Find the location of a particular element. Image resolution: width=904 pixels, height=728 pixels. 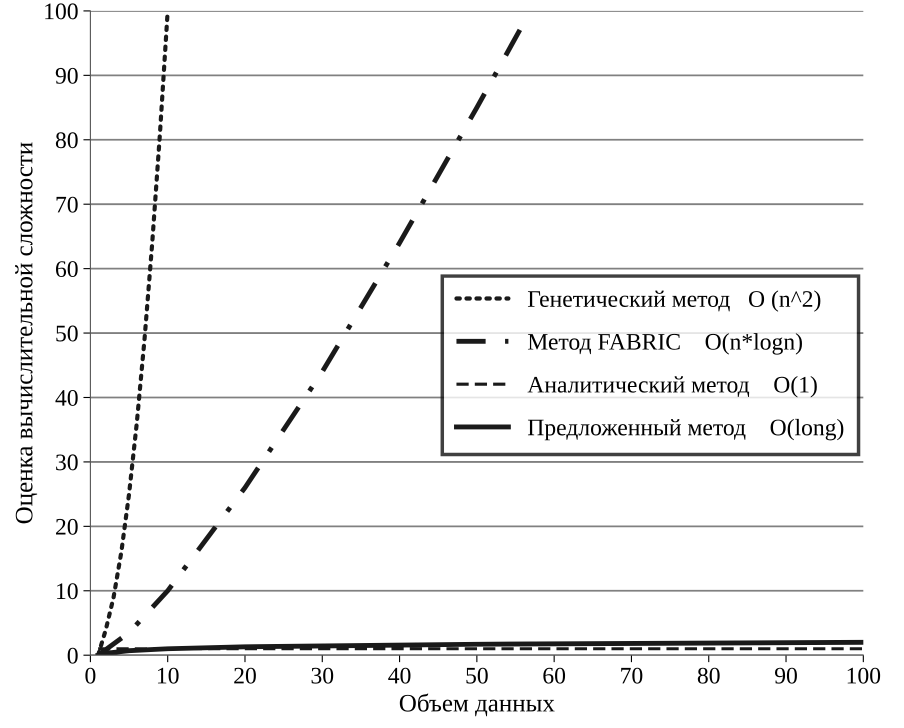

y-tick-label: 60 is located at coordinates (67, 269).